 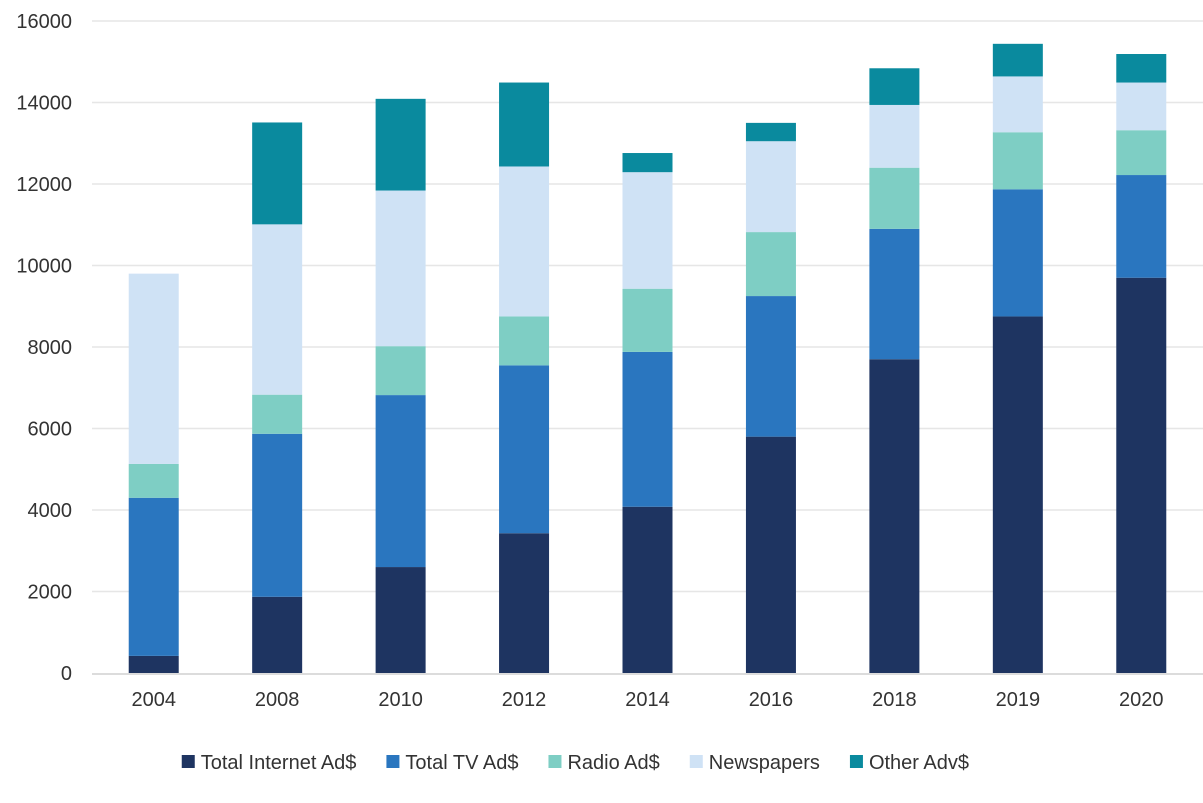 I want to click on bar-segment-total-tv-ad-2008, so click(x=277, y=515).